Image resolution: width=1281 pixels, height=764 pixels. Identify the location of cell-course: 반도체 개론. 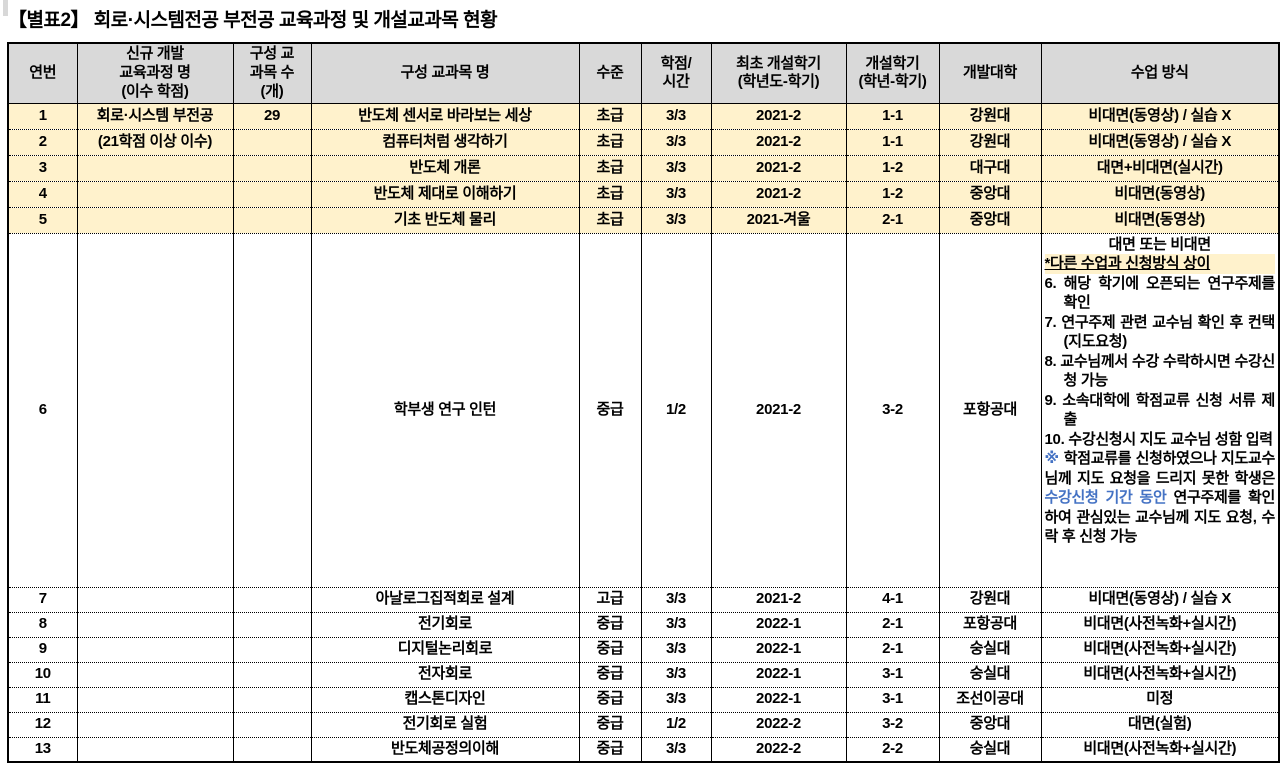
(445, 168).